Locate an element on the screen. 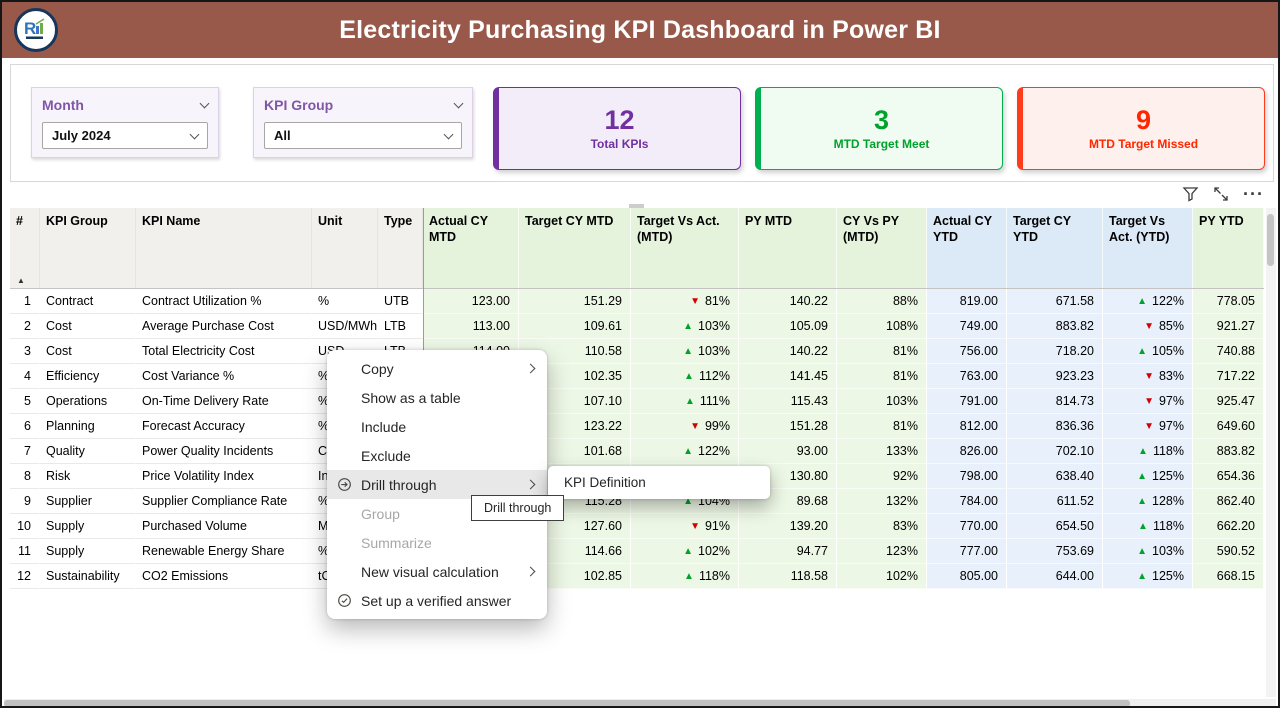 This screenshot has height=708, width=1280. menu-item-exclude: Exclude is located at coordinates (386, 455).